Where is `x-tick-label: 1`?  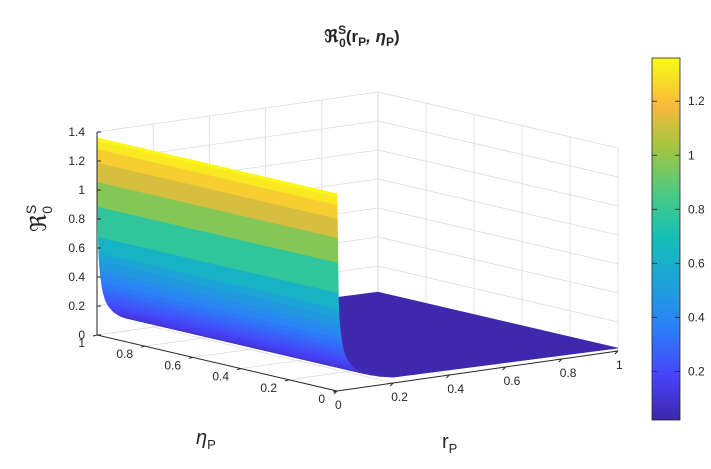
x-tick-label: 1 is located at coordinates (619, 365).